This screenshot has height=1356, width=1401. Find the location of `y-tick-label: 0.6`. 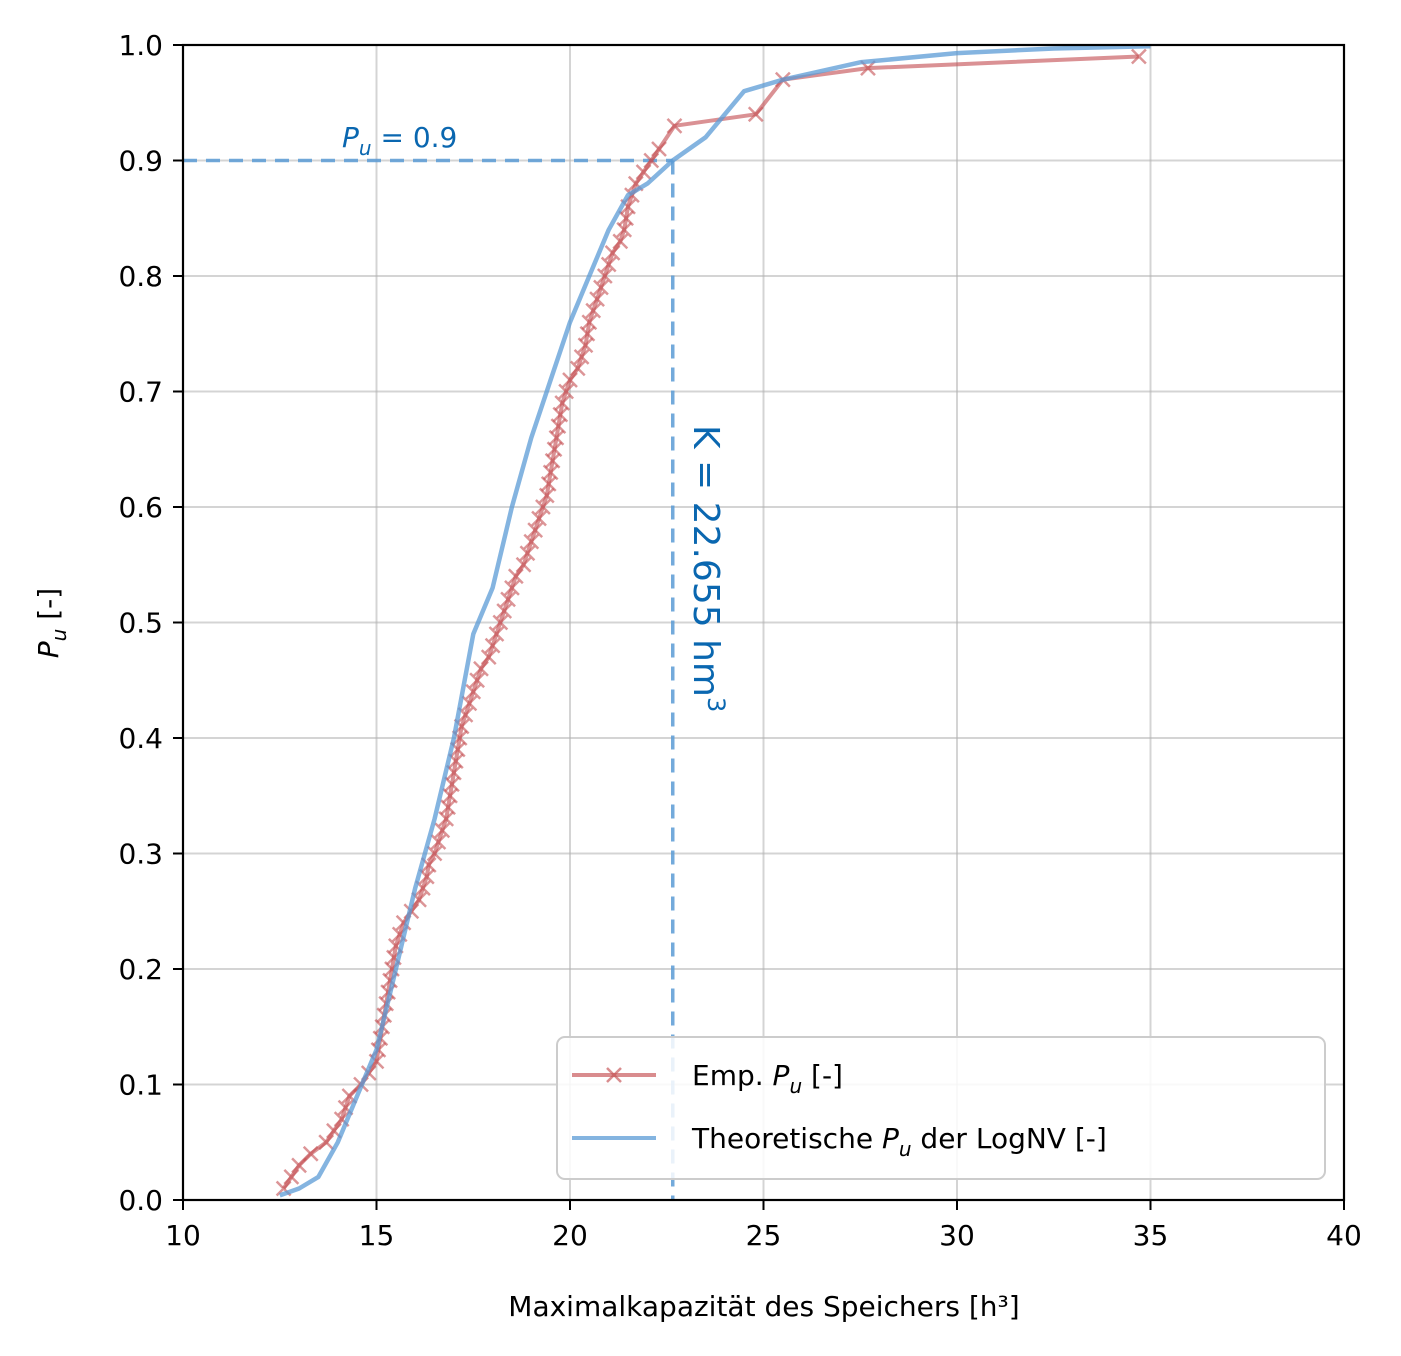

y-tick-label: 0.6 is located at coordinates (140, 507).